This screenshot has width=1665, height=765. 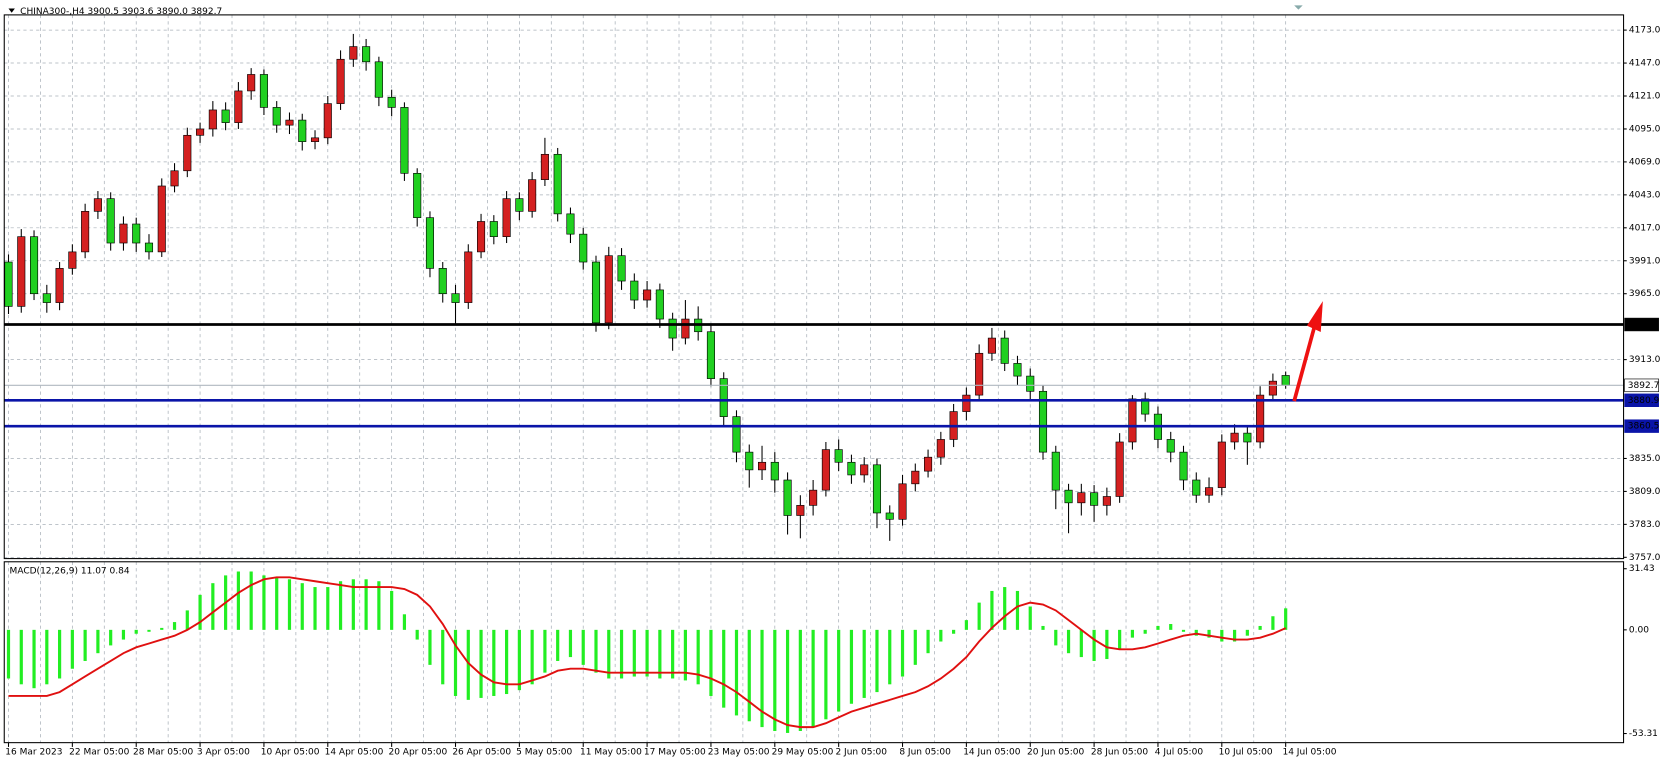 What do you see at coordinates (481, 753) in the screenshot?
I see `x-tick-label: 26 Apr 05:00` at bounding box center [481, 753].